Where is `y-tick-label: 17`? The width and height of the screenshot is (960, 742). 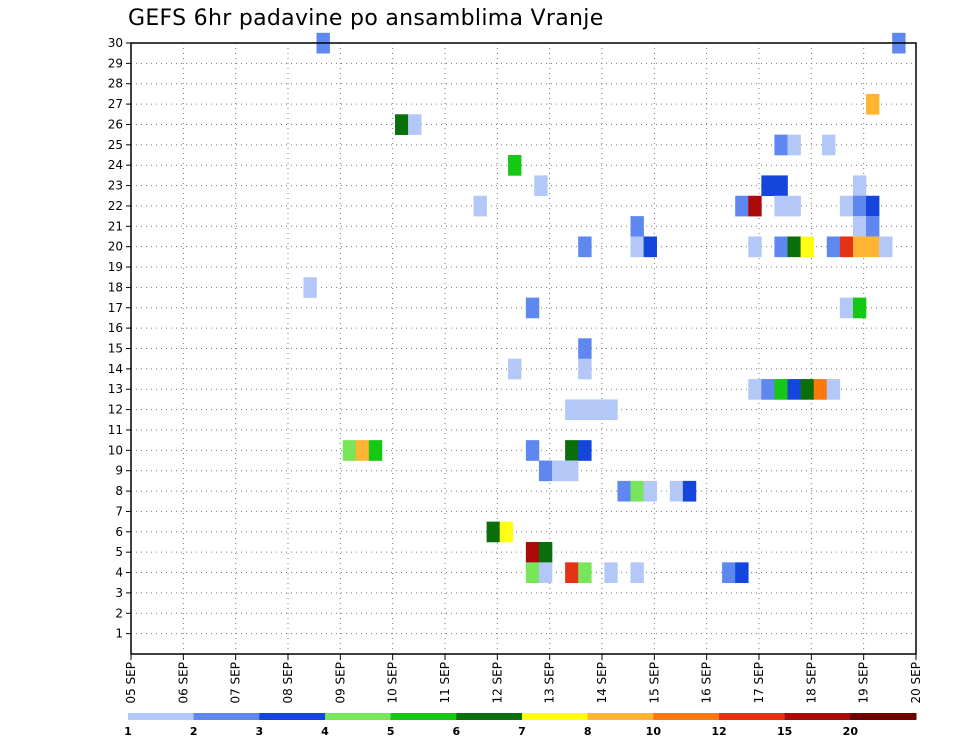 y-tick-label: 17 is located at coordinates (115, 308).